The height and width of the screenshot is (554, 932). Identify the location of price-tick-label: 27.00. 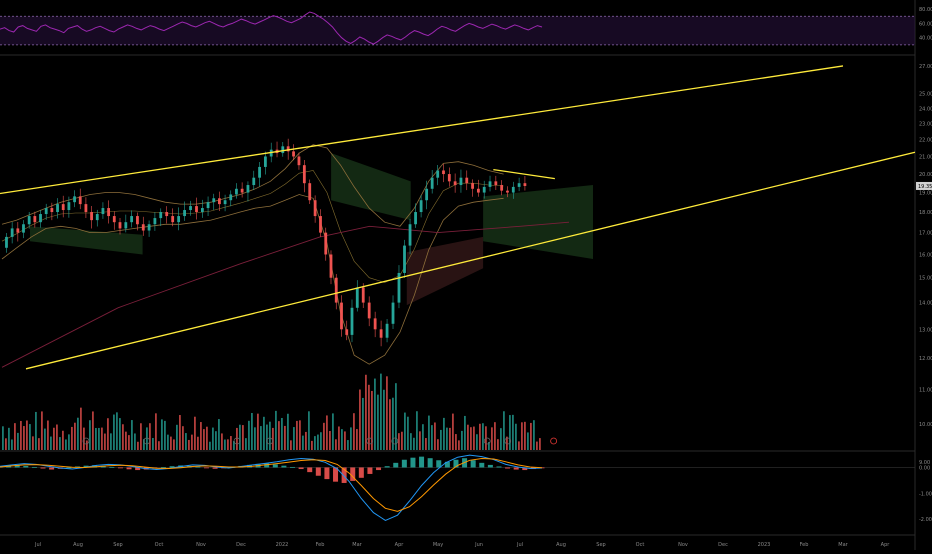
(925, 67).